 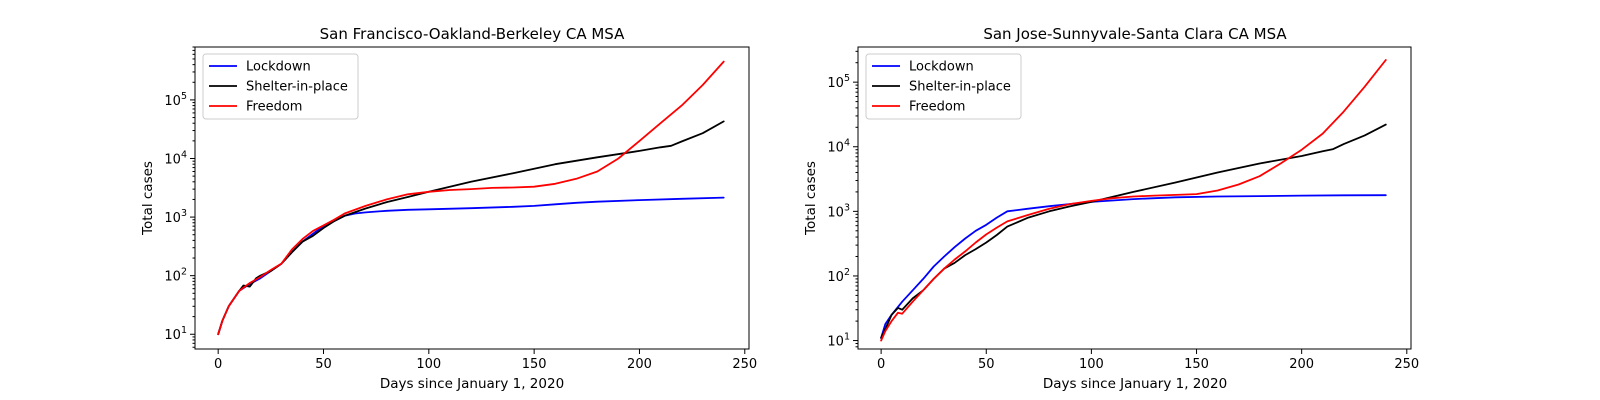 I want to click on chart-title: San Francisco-Oakland-Berkeley CA MSA, so click(x=472, y=34).